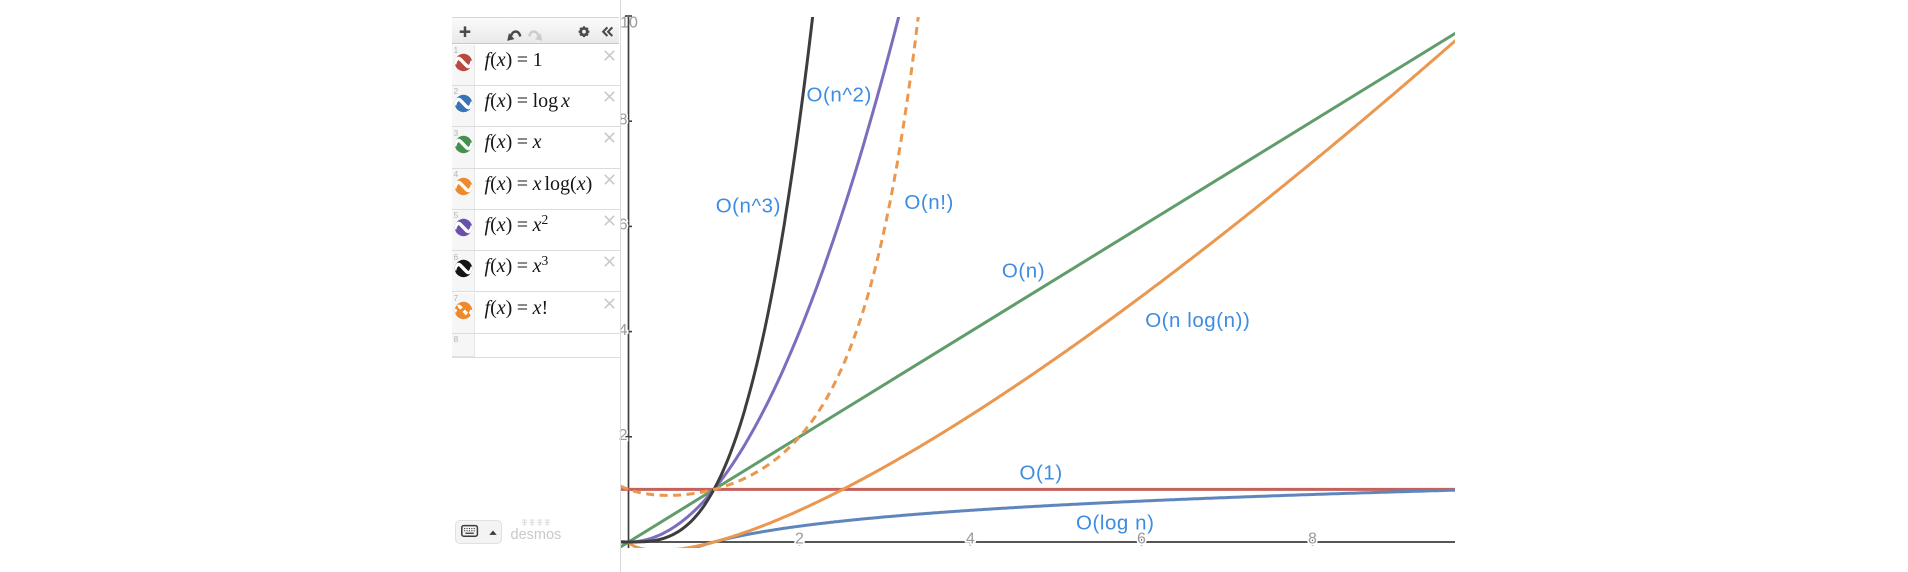  What do you see at coordinates (1197, 320) in the screenshot?
I see `svg-text: O(n log(n))` at bounding box center [1197, 320].